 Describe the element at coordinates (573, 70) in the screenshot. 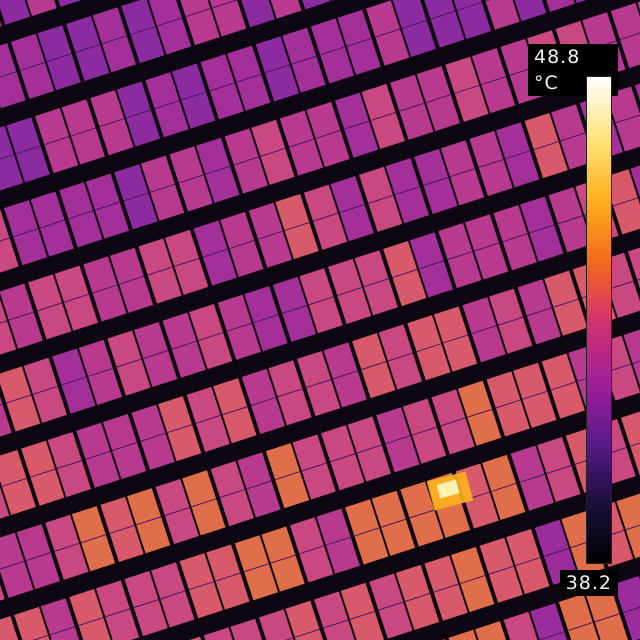

I see `max-temperature-label: 48.8 °C` at that location.